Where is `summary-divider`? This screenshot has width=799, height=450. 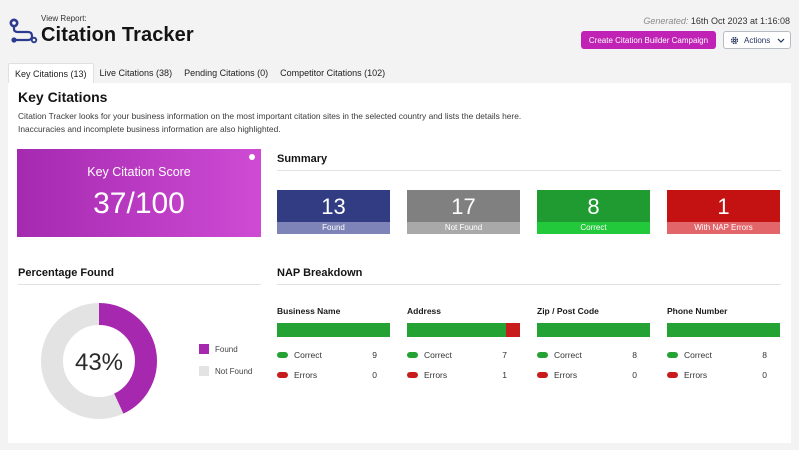
summary-divider is located at coordinates (529, 170).